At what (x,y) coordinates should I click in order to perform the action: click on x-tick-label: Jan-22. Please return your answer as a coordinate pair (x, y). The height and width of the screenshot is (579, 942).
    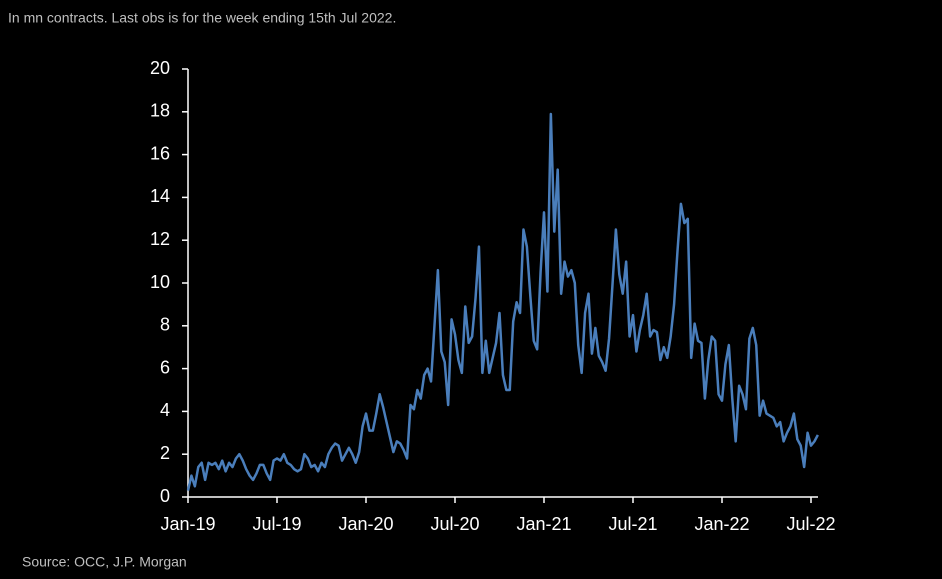
    Looking at the image, I should click on (721, 524).